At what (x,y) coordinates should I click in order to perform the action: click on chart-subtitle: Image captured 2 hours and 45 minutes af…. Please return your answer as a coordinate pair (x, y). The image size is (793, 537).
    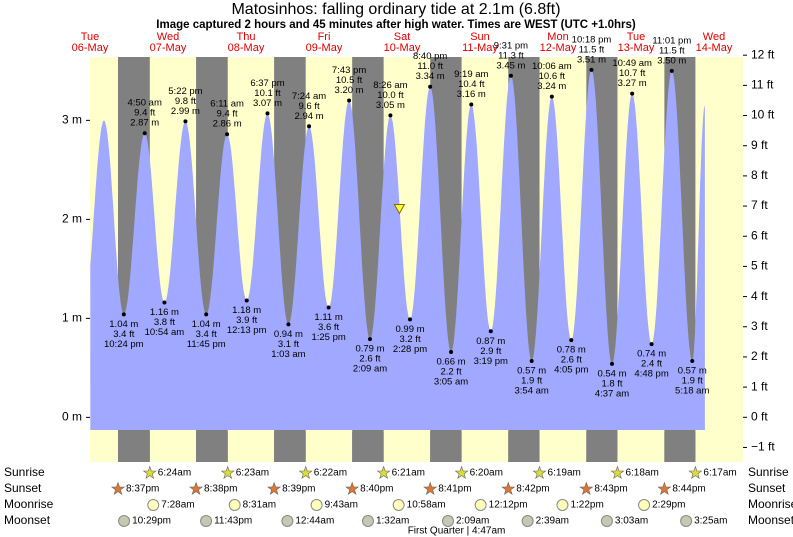
    Looking at the image, I should click on (396, 25).